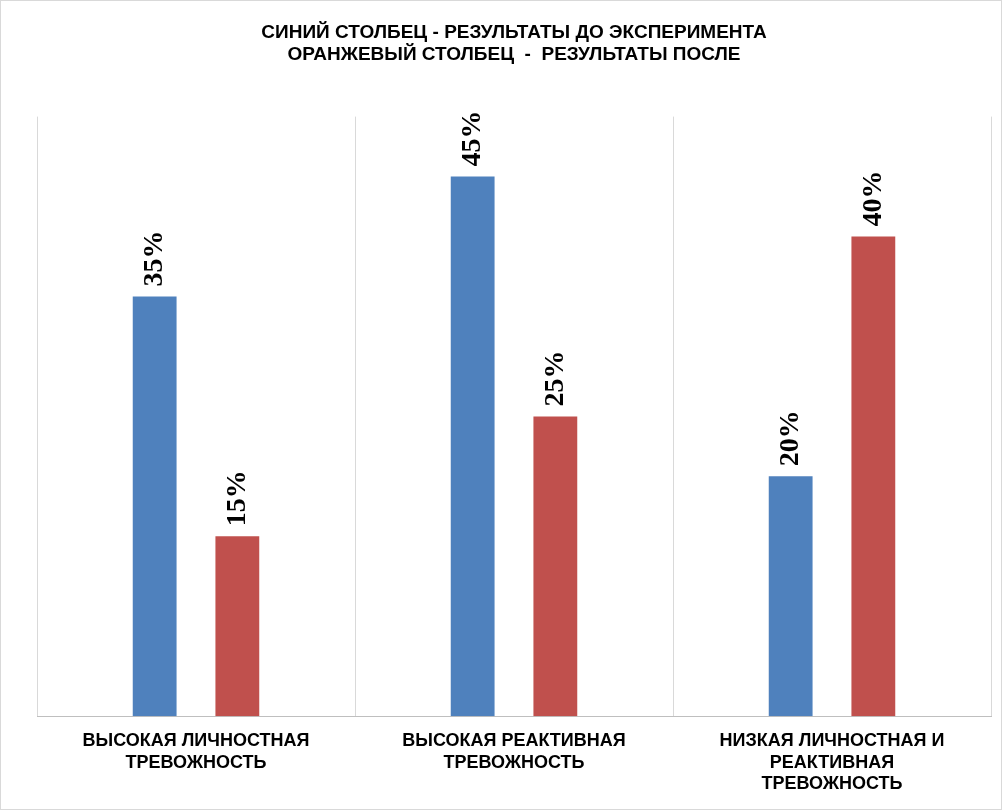  Describe the element at coordinates (553, 378) in the screenshot. I see `data-label: 25%` at that location.